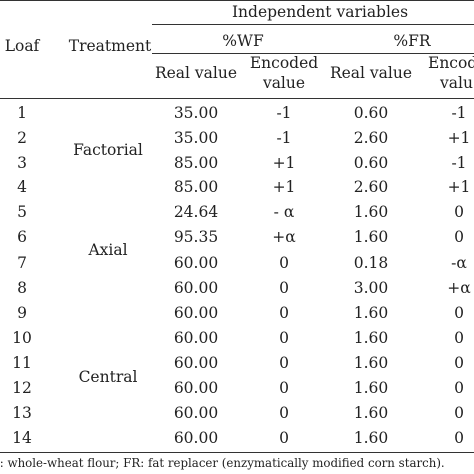 The image size is (474, 474). Describe the element at coordinates (237, 452) in the screenshot. I see `bottom-rule` at that location.